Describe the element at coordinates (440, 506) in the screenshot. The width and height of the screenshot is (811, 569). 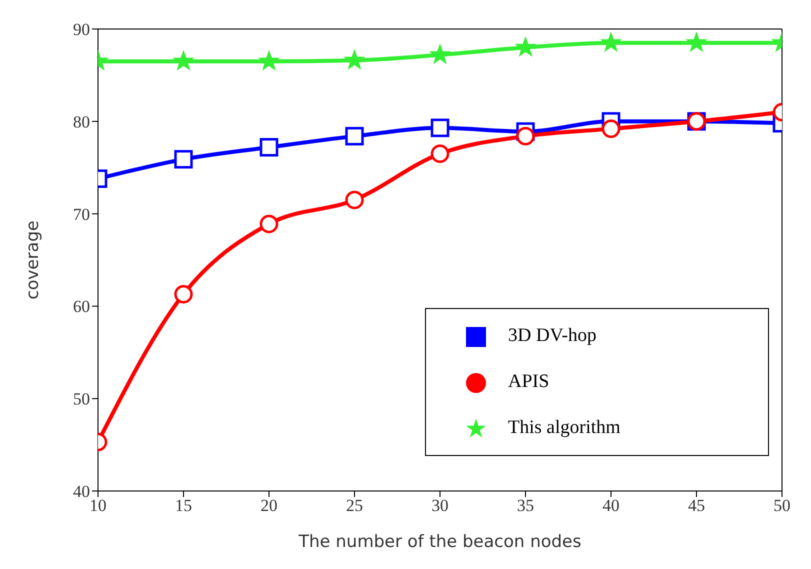
I see `x-tick-label: 30` at that location.